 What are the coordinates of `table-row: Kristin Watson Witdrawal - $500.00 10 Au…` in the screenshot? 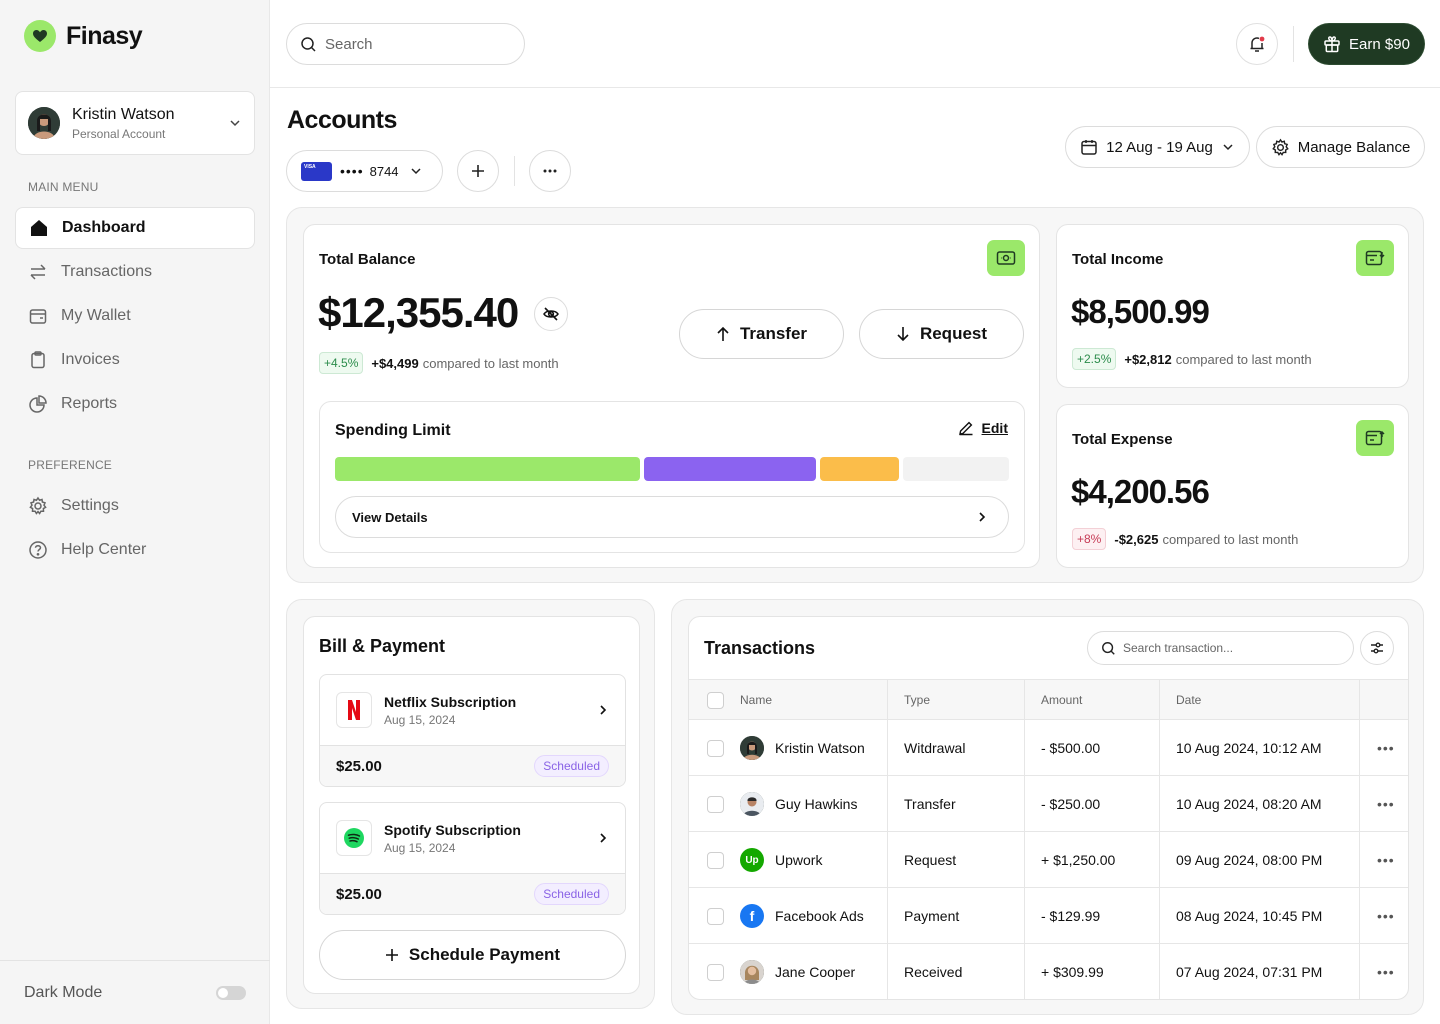 It's located at (1048, 748).